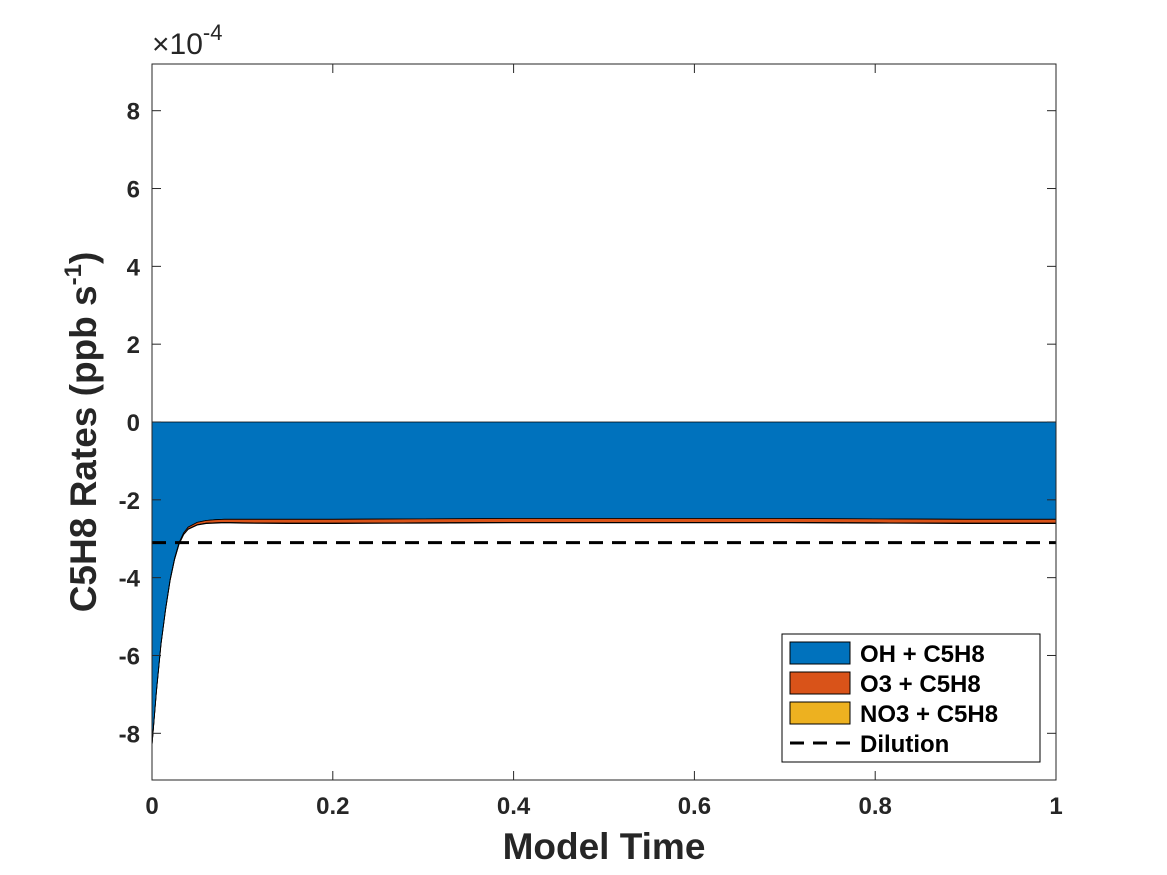 Image resolution: width=1167 pixels, height=875 pixels. What do you see at coordinates (875, 806) in the screenshot?
I see `x-tick-label: 0.8` at bounding box center [875, 806].